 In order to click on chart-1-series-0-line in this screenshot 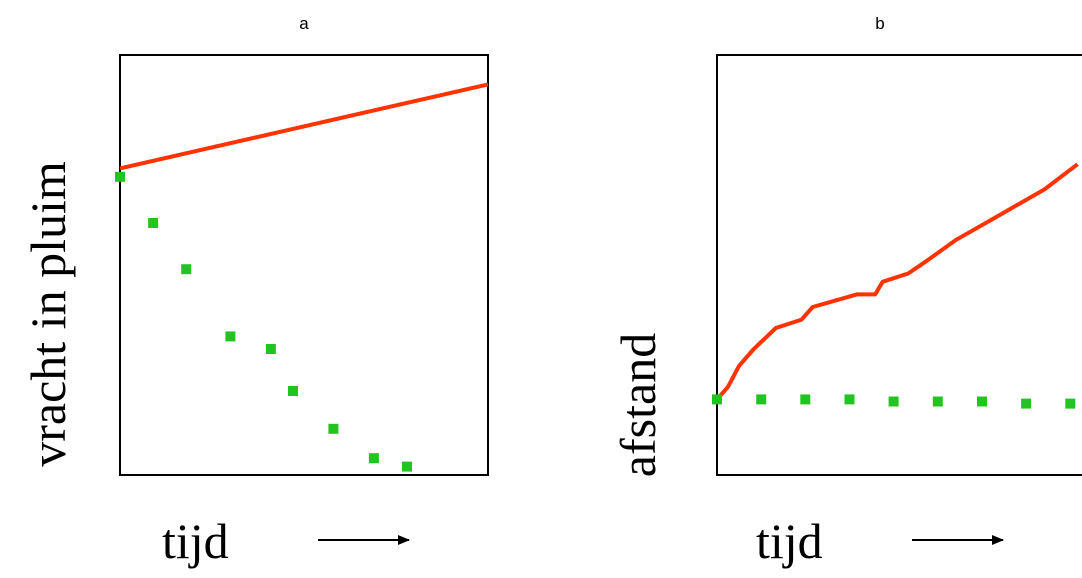, I will do `click(897, 281)`.